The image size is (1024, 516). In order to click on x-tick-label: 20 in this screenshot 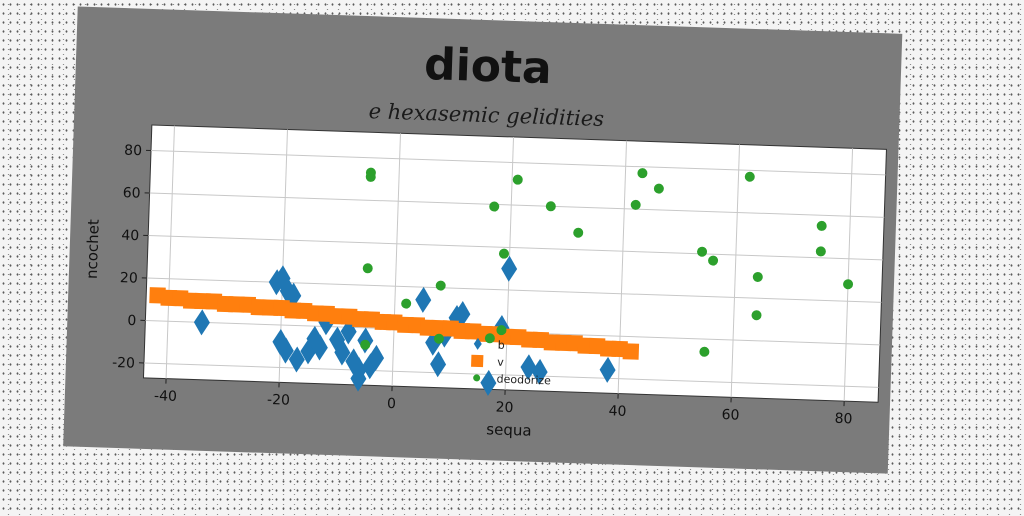, I will do `click(504, 408)`.